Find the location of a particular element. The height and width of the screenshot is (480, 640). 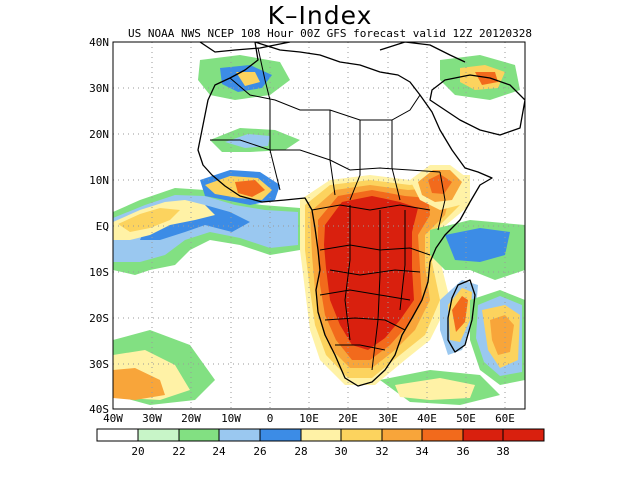

latitude-labels: 40N 30N 20N 10N EQ 10S 20S 30S 40S is located at coordinates (99, 226).